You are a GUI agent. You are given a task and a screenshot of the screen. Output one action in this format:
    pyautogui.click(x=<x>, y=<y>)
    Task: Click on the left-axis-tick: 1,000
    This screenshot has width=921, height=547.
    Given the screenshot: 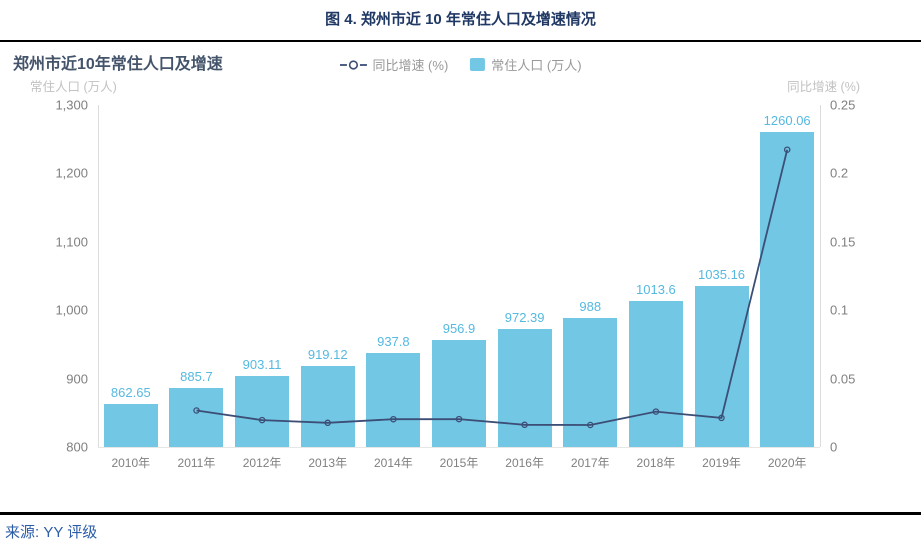 What is the action you would take?
    pyautogui.click(x=71, y=310)
    